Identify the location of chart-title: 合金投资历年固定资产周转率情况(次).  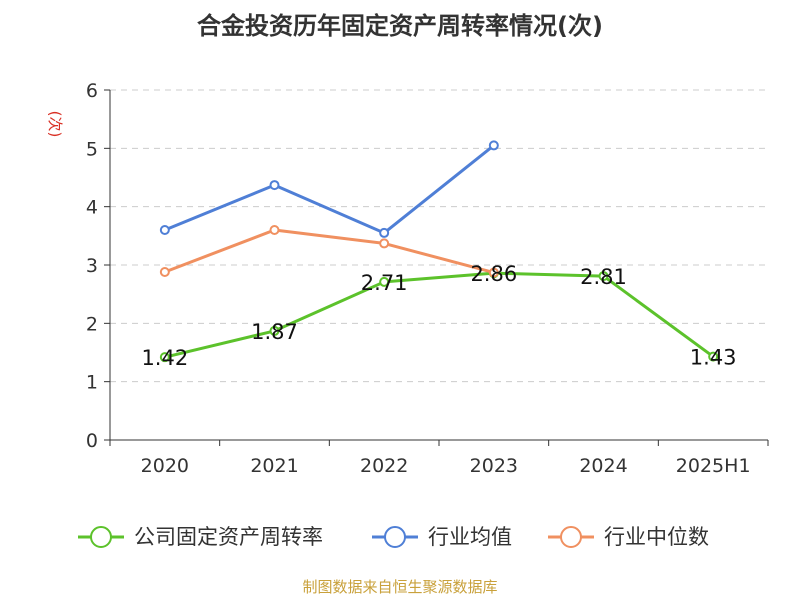
(400, 26).